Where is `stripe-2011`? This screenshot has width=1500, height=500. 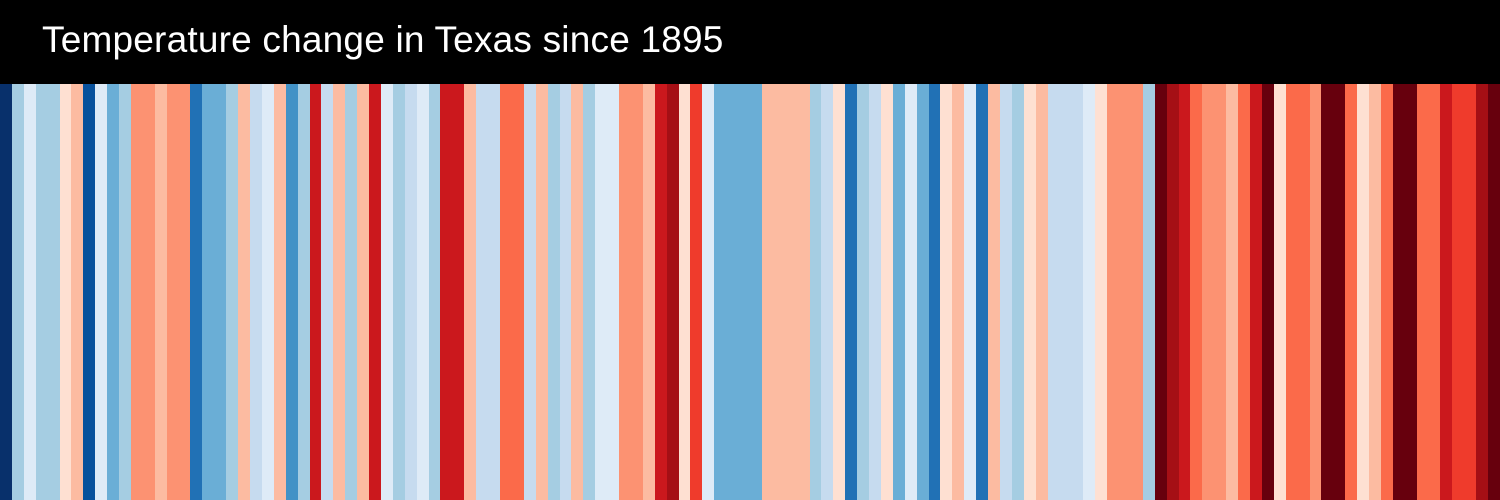
stripe-2011 is located at coordinates (1387, 292).